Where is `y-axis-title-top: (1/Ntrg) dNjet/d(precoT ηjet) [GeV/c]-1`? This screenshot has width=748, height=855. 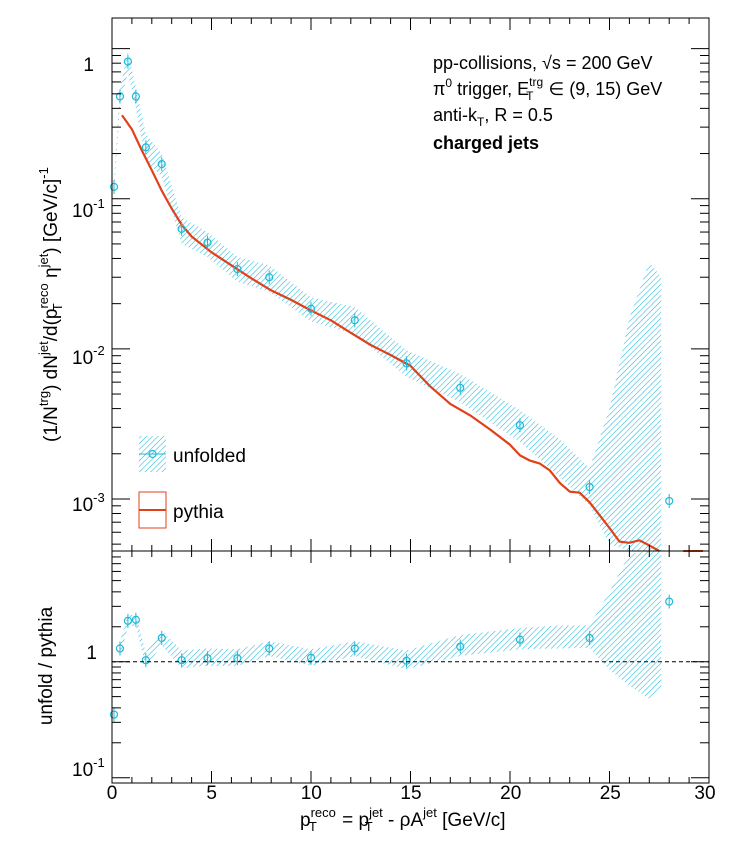
y-axis-title-top: (1/Ntrg) dNjet/d(precoT ηjet) [GeV/c]-1 is located at coordinates (50, 304).